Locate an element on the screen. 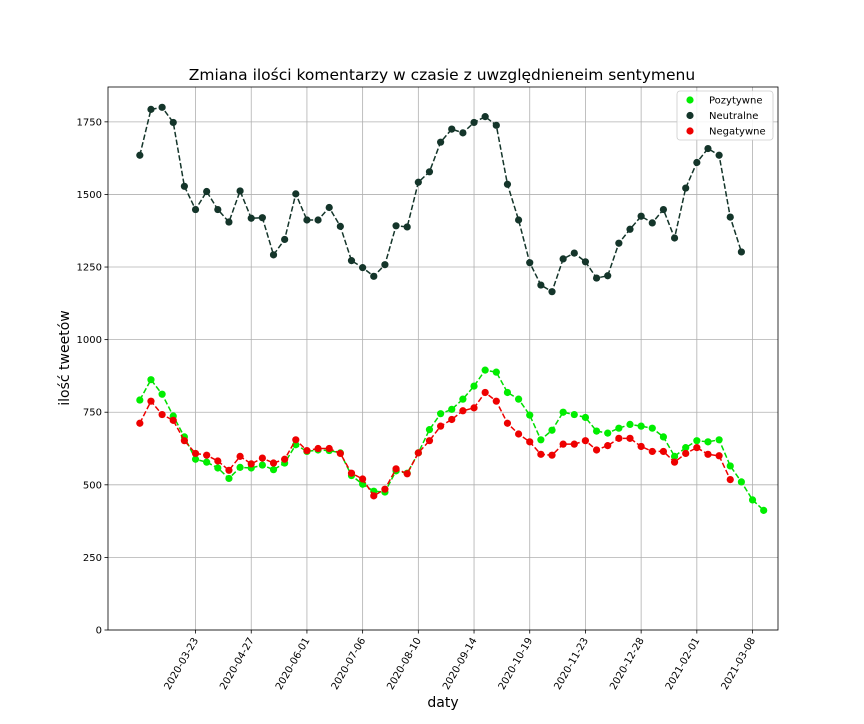 The width and height of the screenshot is (864, 724). series-line-pozytywne is located at coordinates (452, 440).